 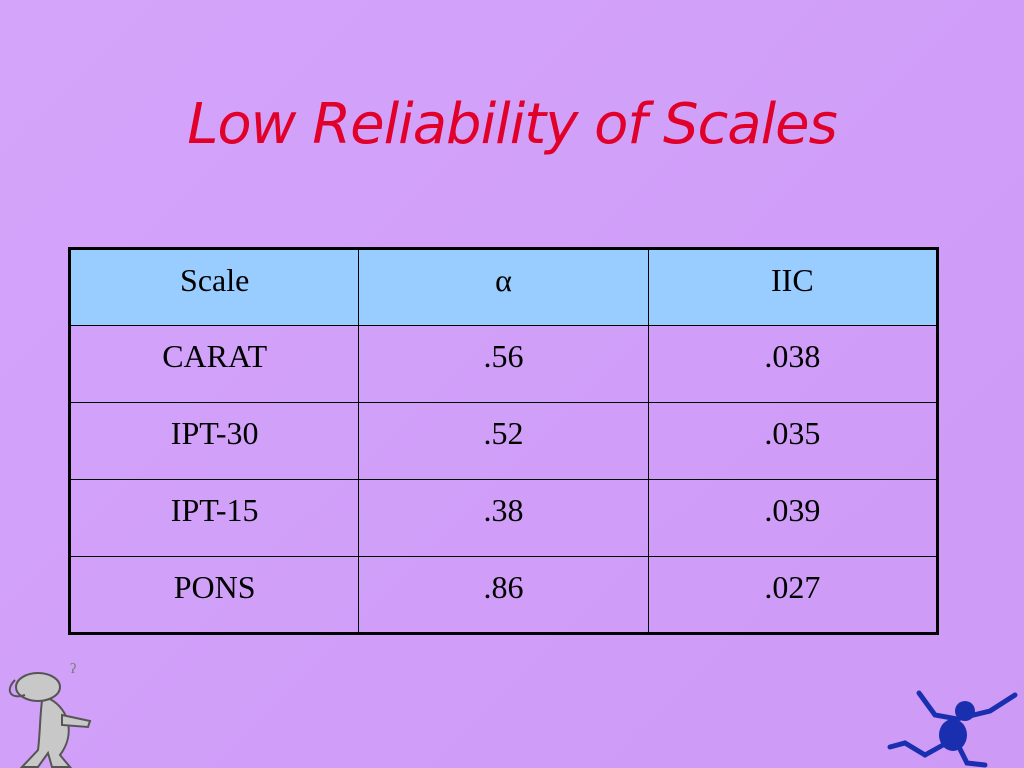 What do you see at coordinates (793, 287) in the screenshot?
I see `column-header: IIC` at bounding box center [793, 287].